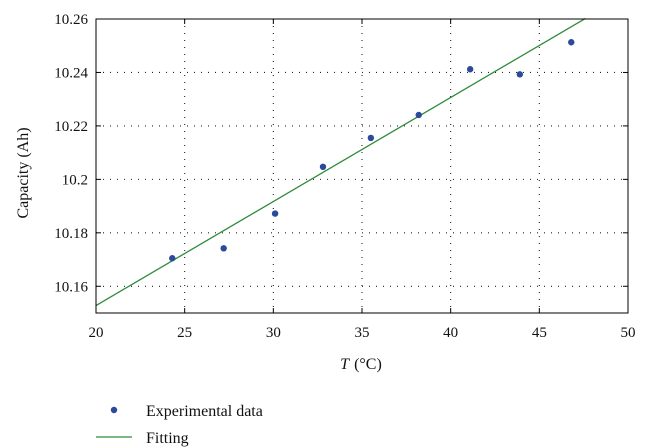 This screenshot has height=448, width=652. I want to click on y-tick-label: 10.24, so click(71, 73).